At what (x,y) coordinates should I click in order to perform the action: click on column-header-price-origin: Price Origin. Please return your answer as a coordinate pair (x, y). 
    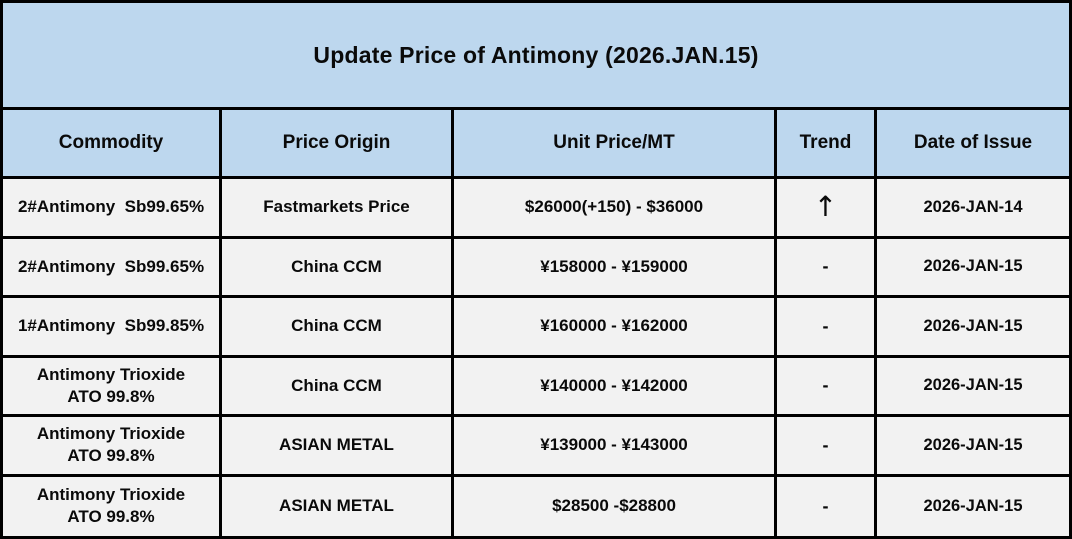
    Looking at the image, I should click on (338, 144).